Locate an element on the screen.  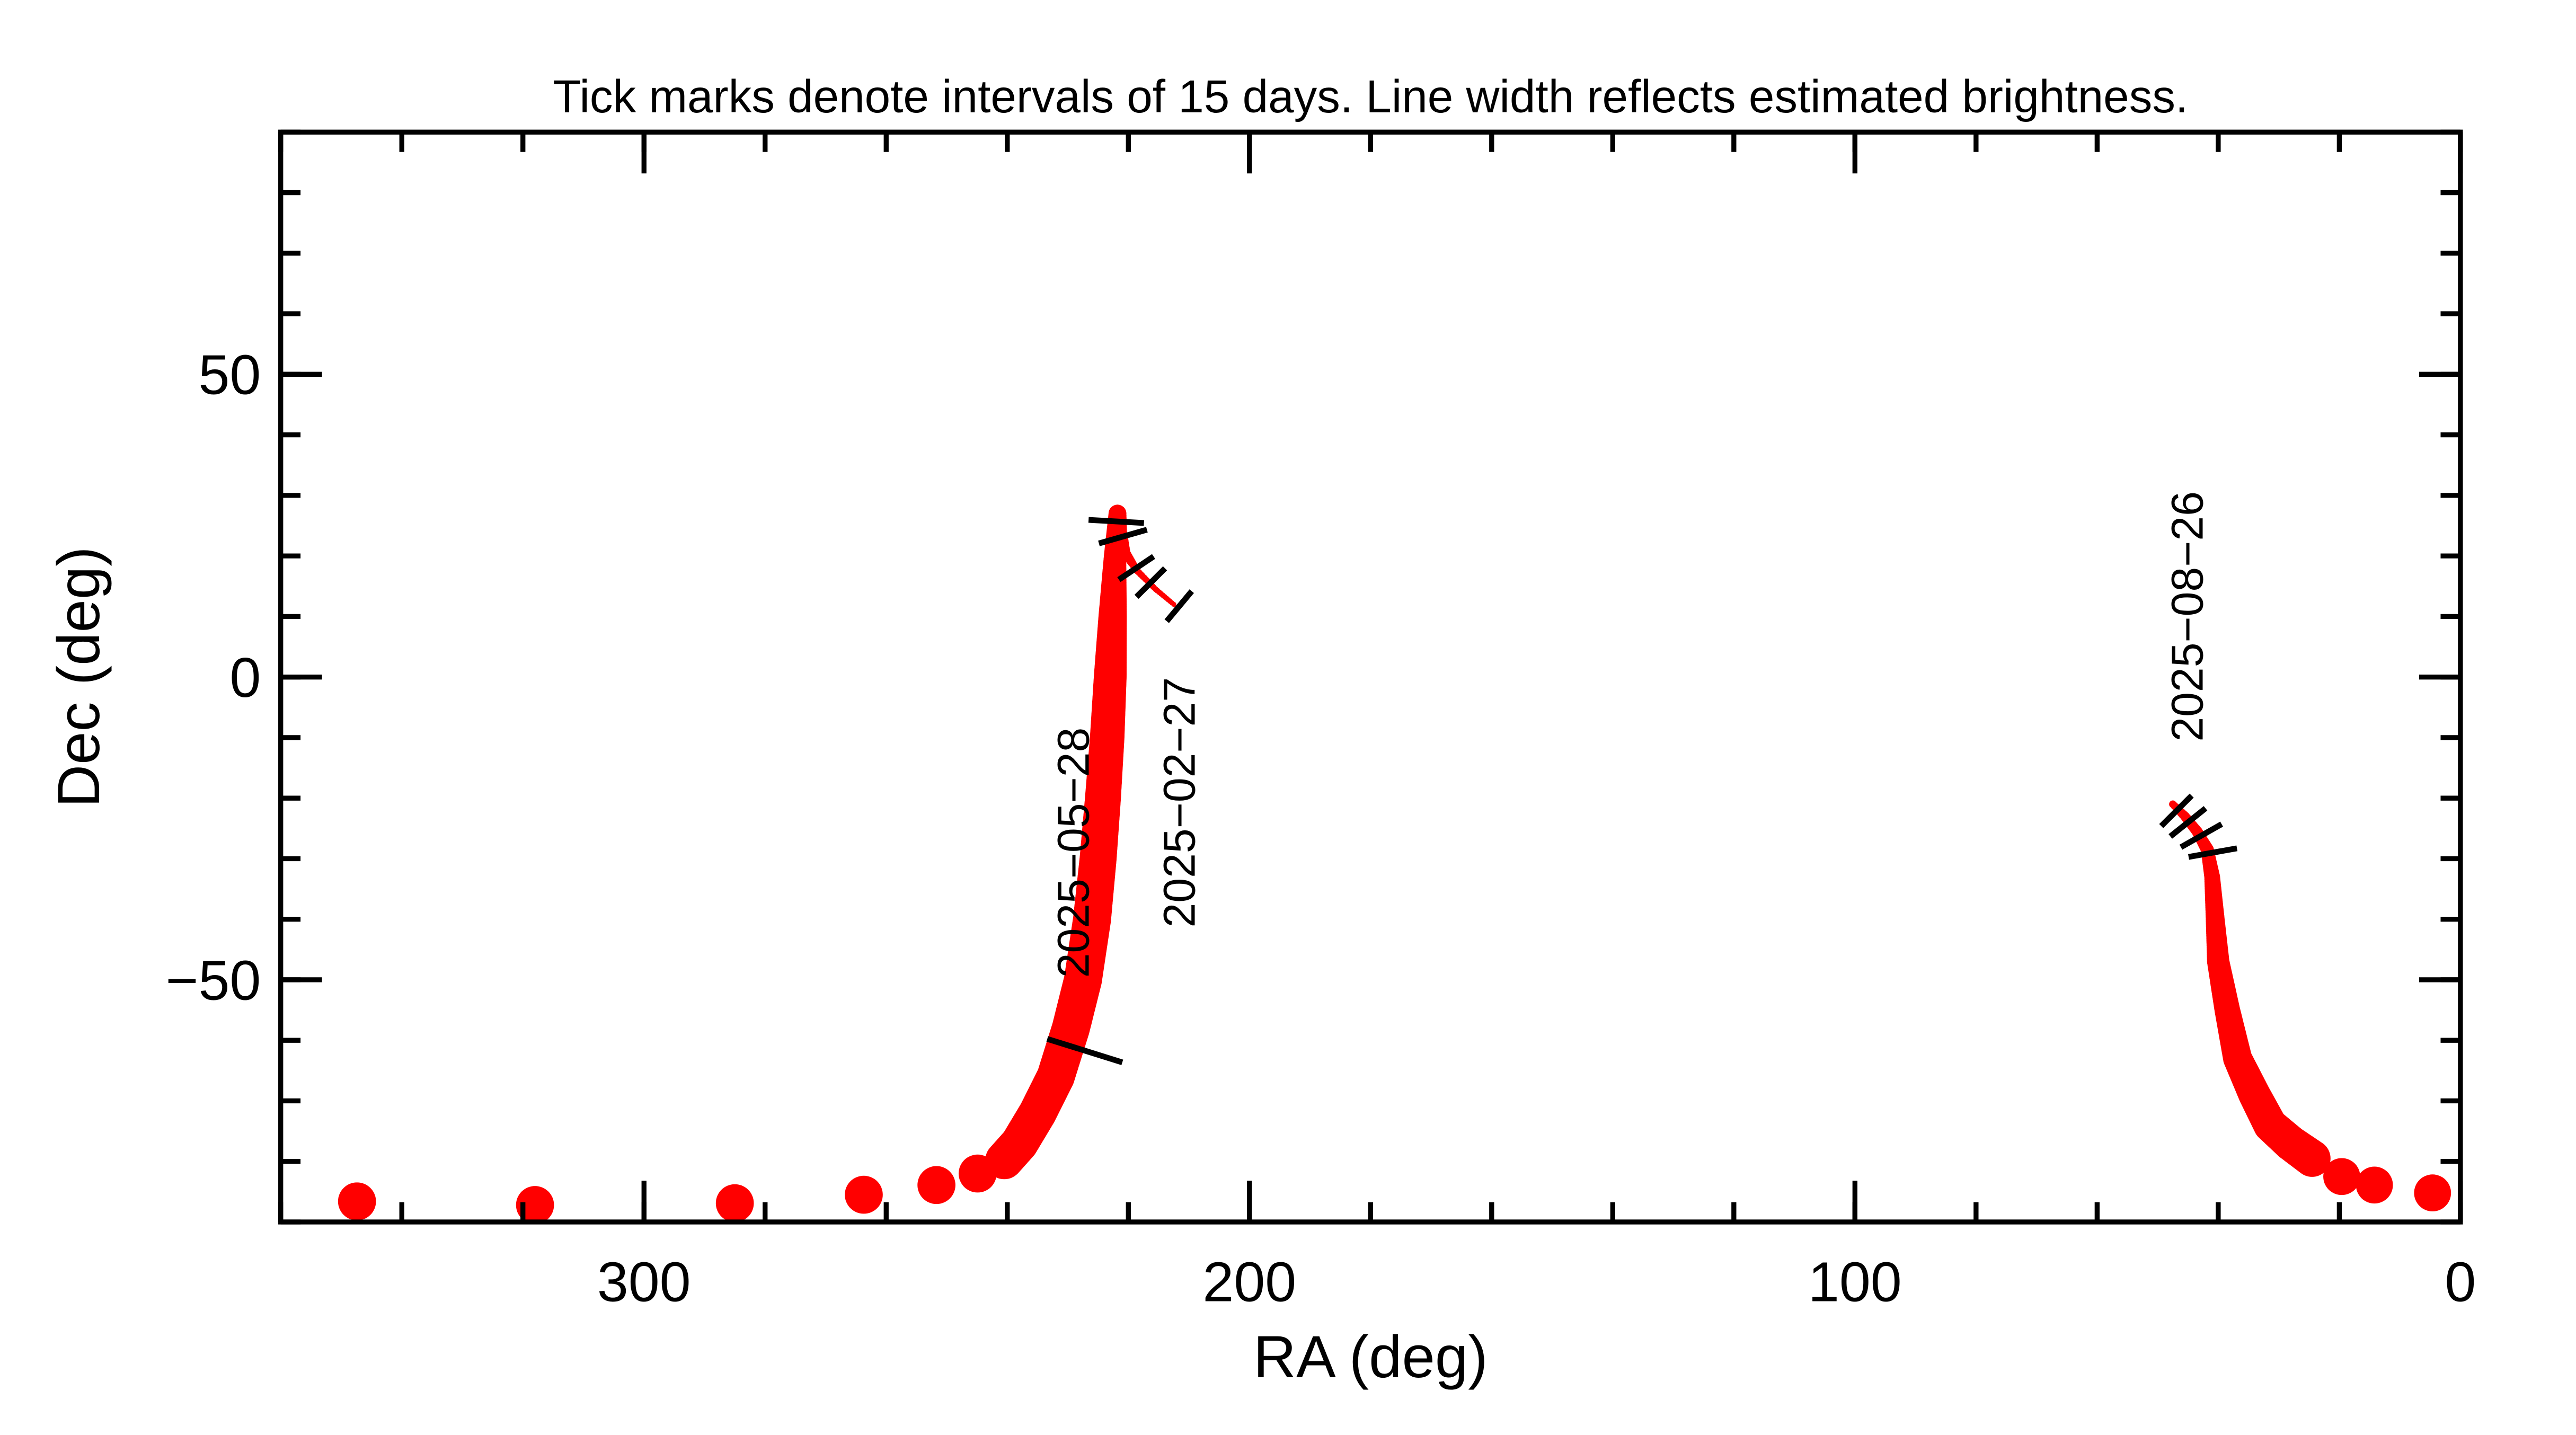
date-annotation: 2025−08−26 is located at coordinates (2187, 616).